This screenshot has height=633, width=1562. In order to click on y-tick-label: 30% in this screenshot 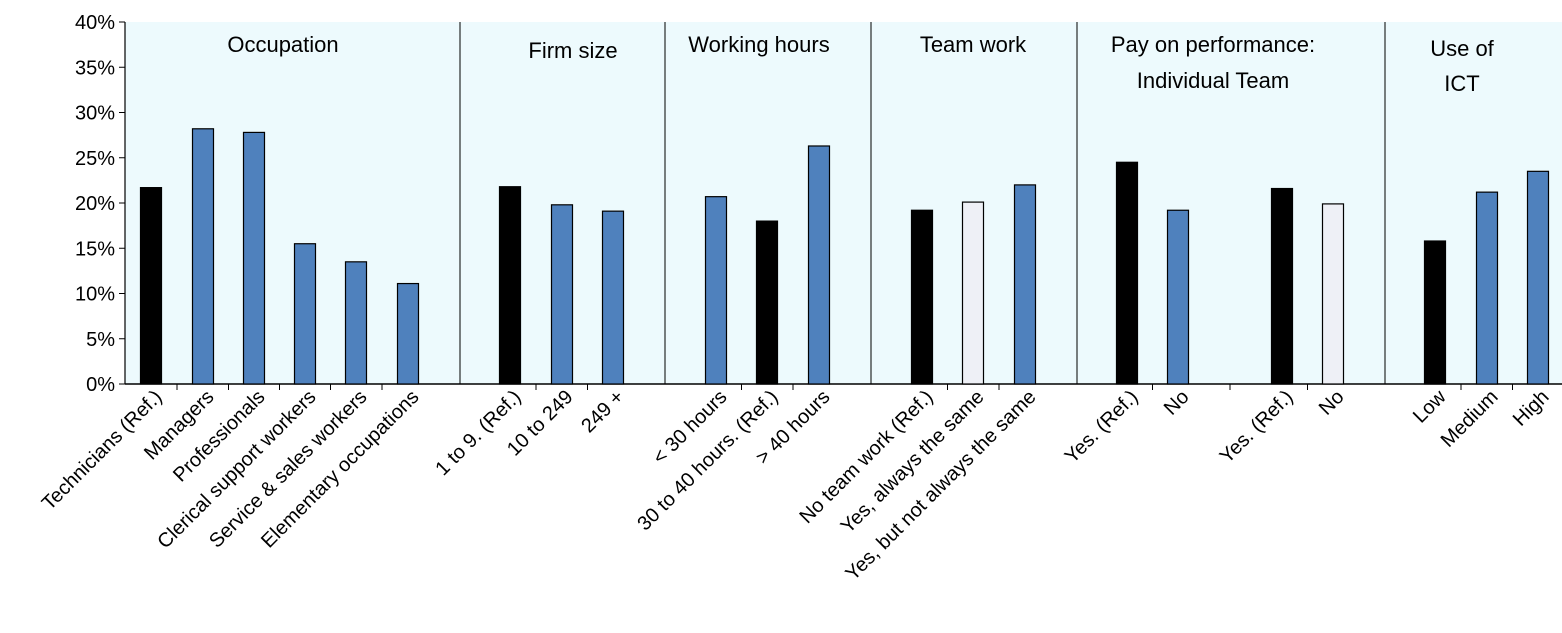, I will do `click(95, 114)`.